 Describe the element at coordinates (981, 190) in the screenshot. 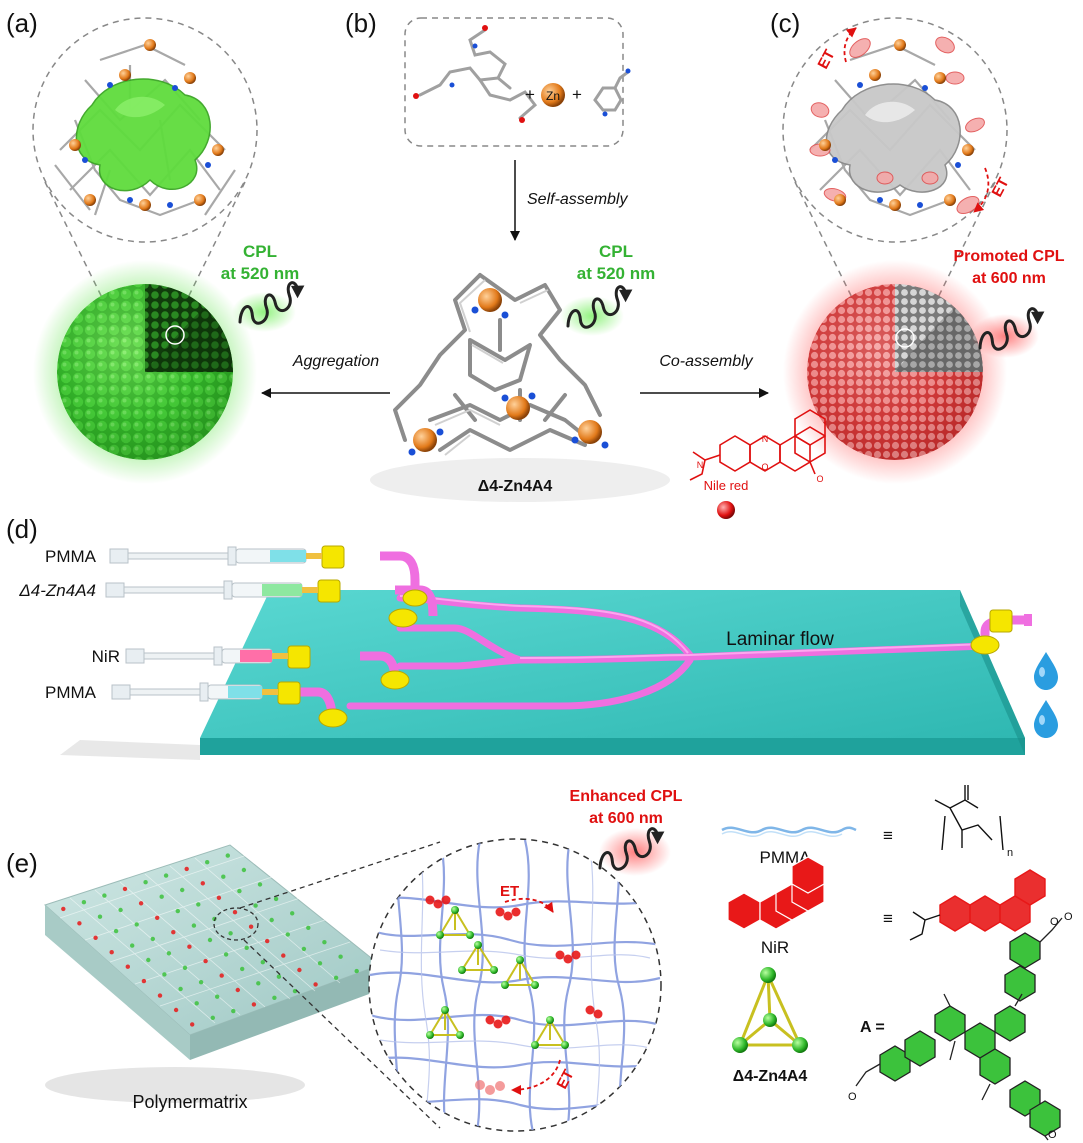

I see `et-arrow-right` at that location.